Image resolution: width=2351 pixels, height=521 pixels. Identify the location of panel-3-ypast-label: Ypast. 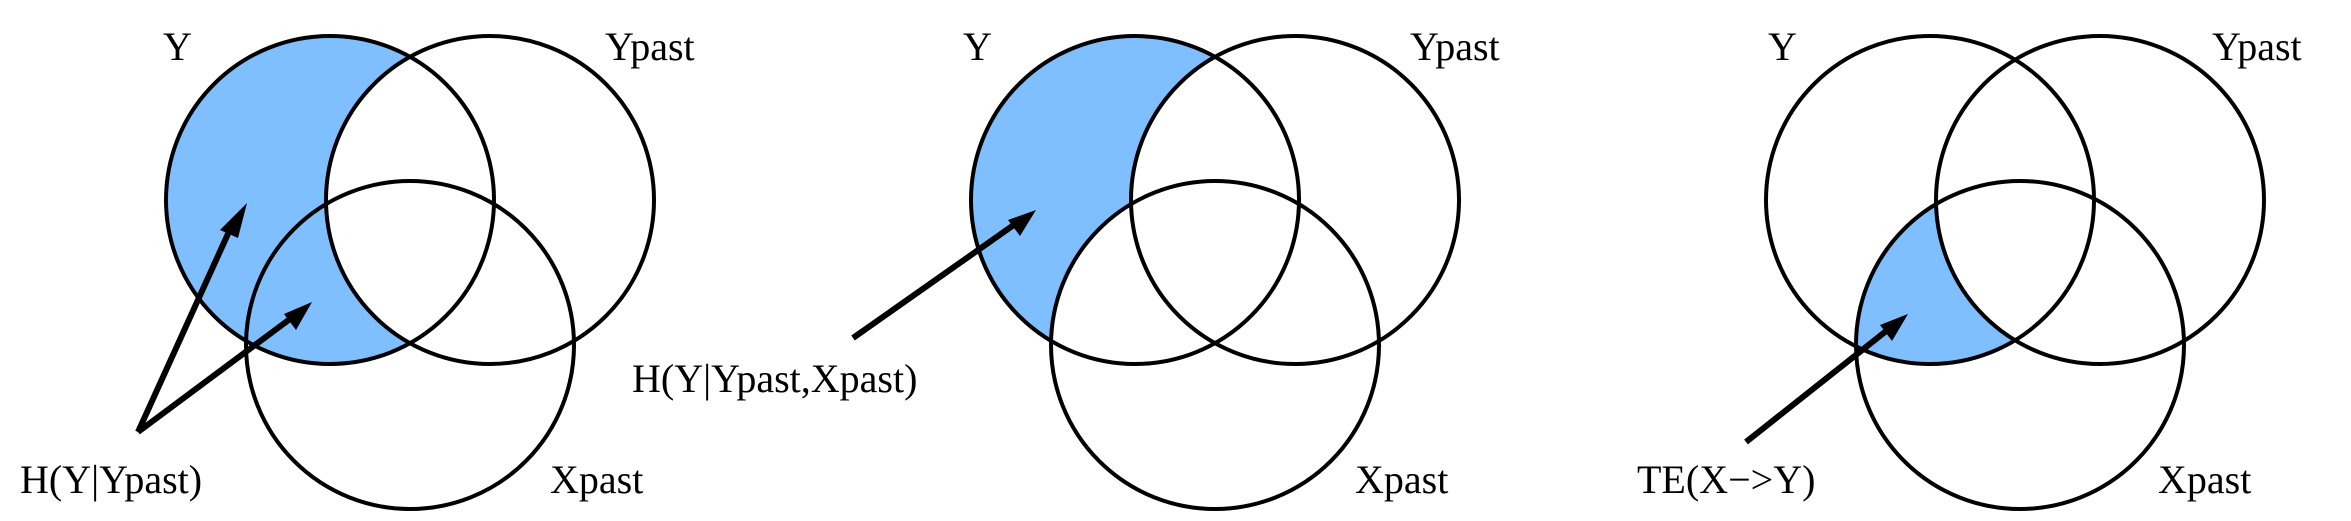
(2257, 46).